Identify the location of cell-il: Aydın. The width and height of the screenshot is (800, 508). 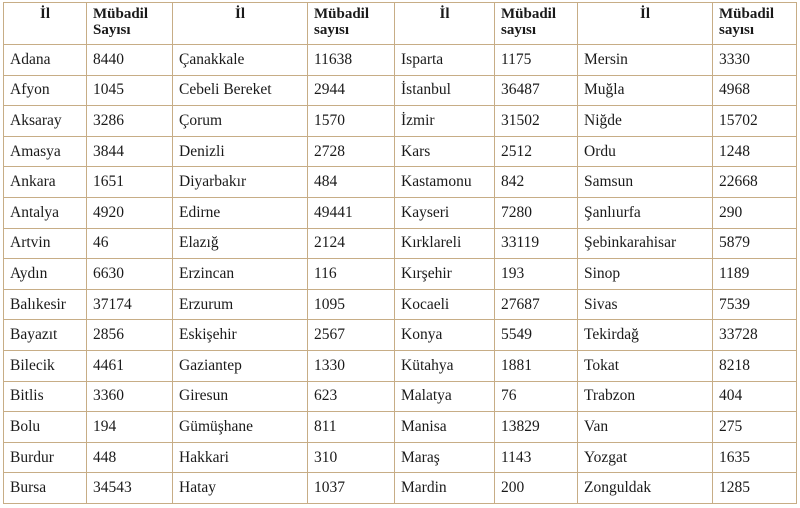
(45, 274).